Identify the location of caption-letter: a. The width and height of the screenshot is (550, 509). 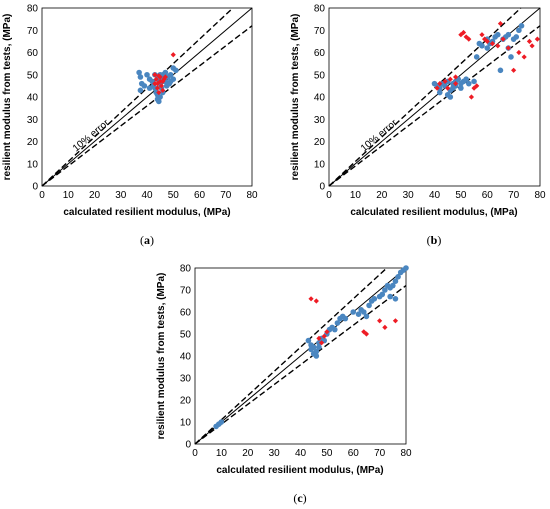
(147, 240).